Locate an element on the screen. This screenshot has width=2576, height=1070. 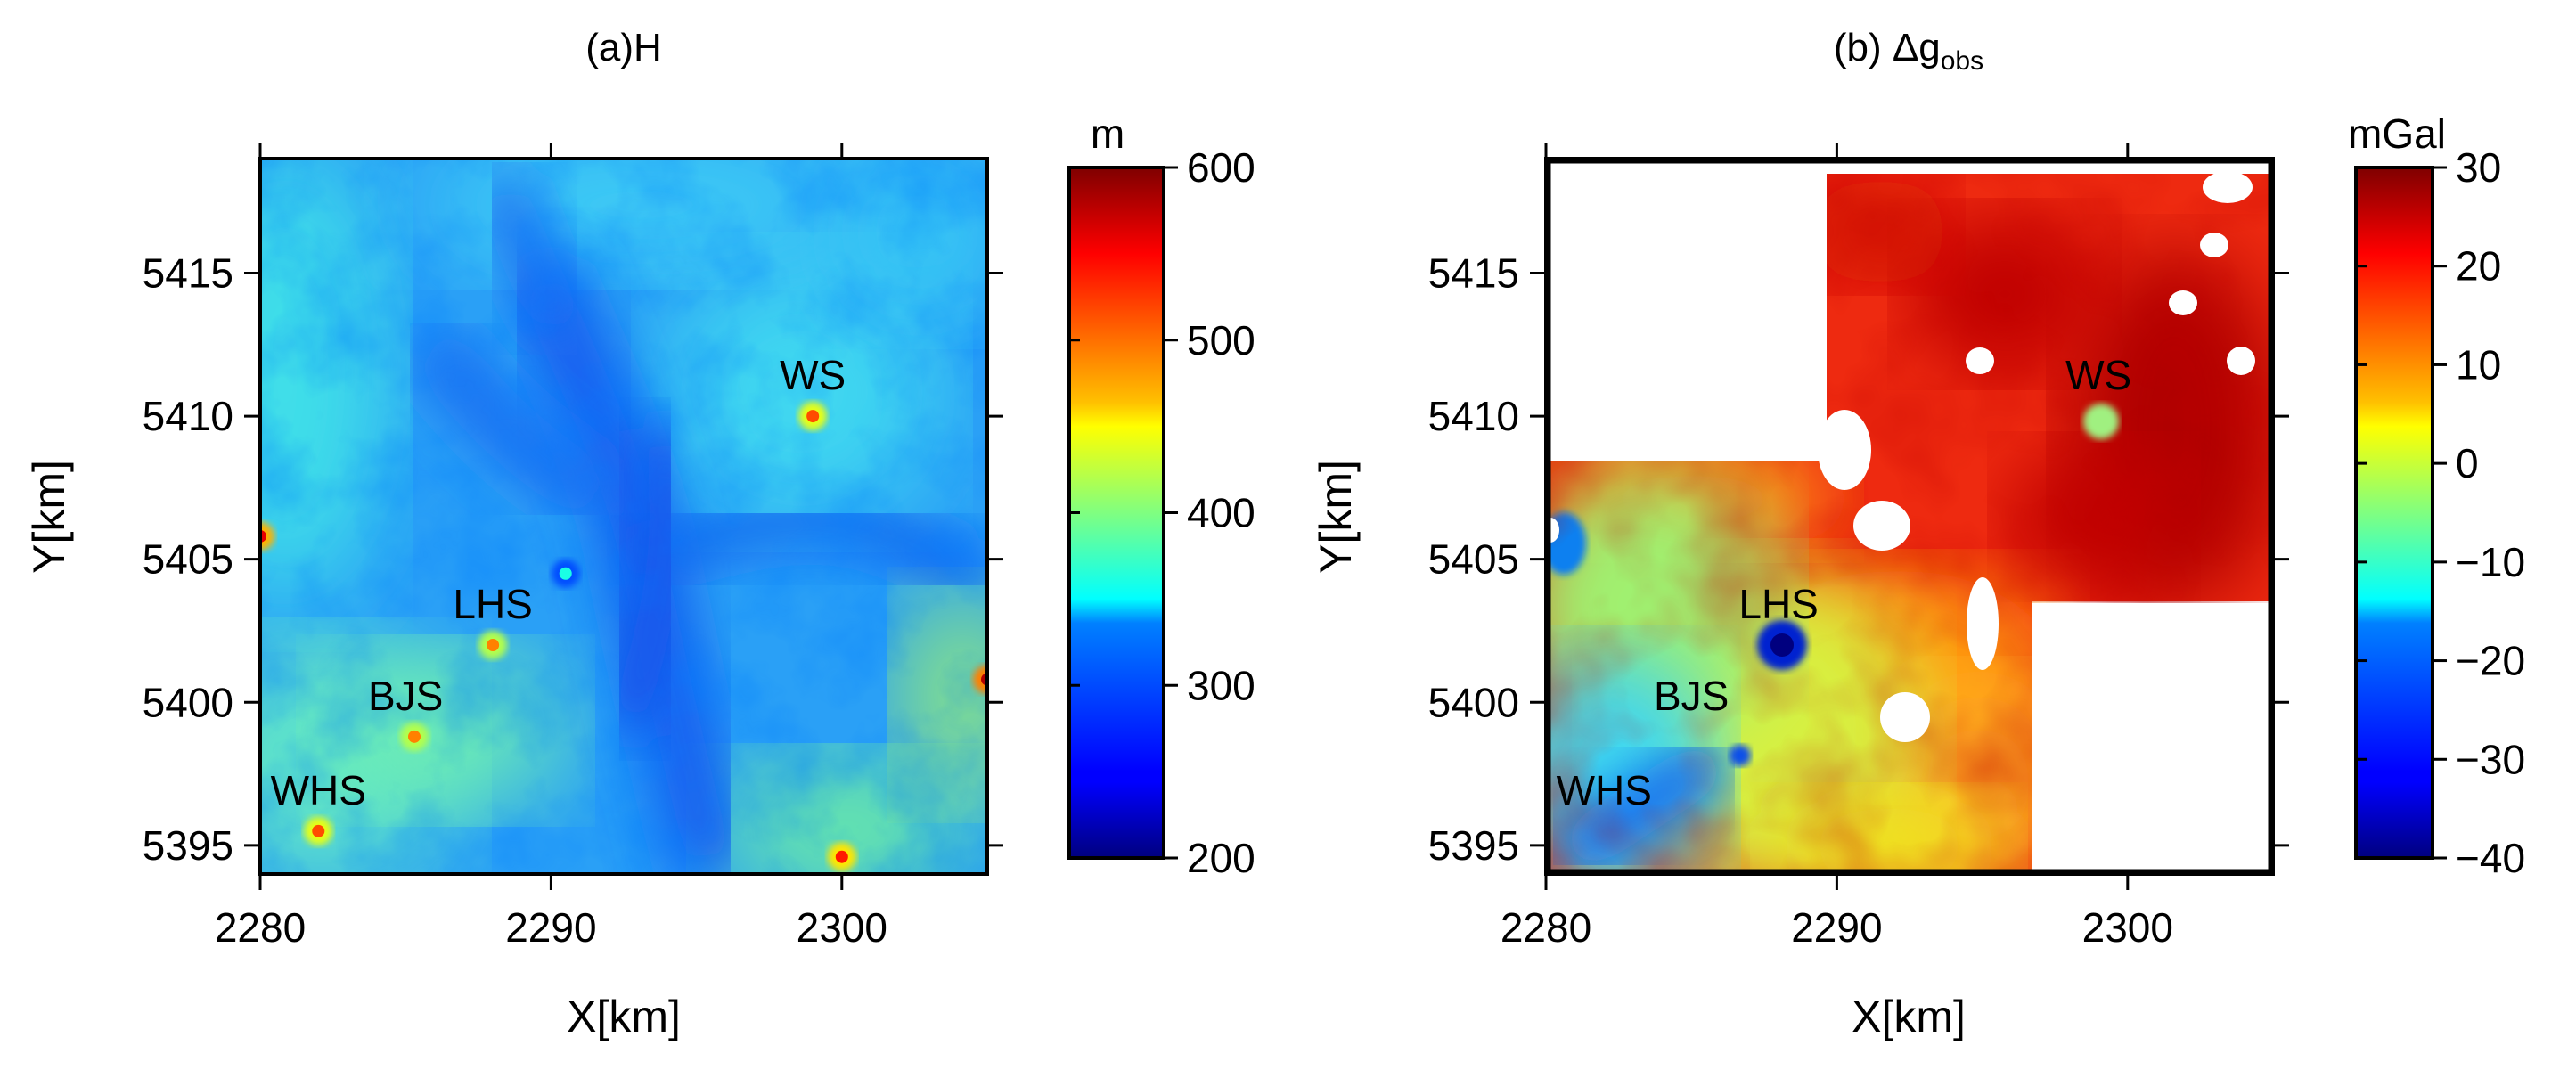
colorbar-tick-label: −30 is located at coordinates (2490, 759).